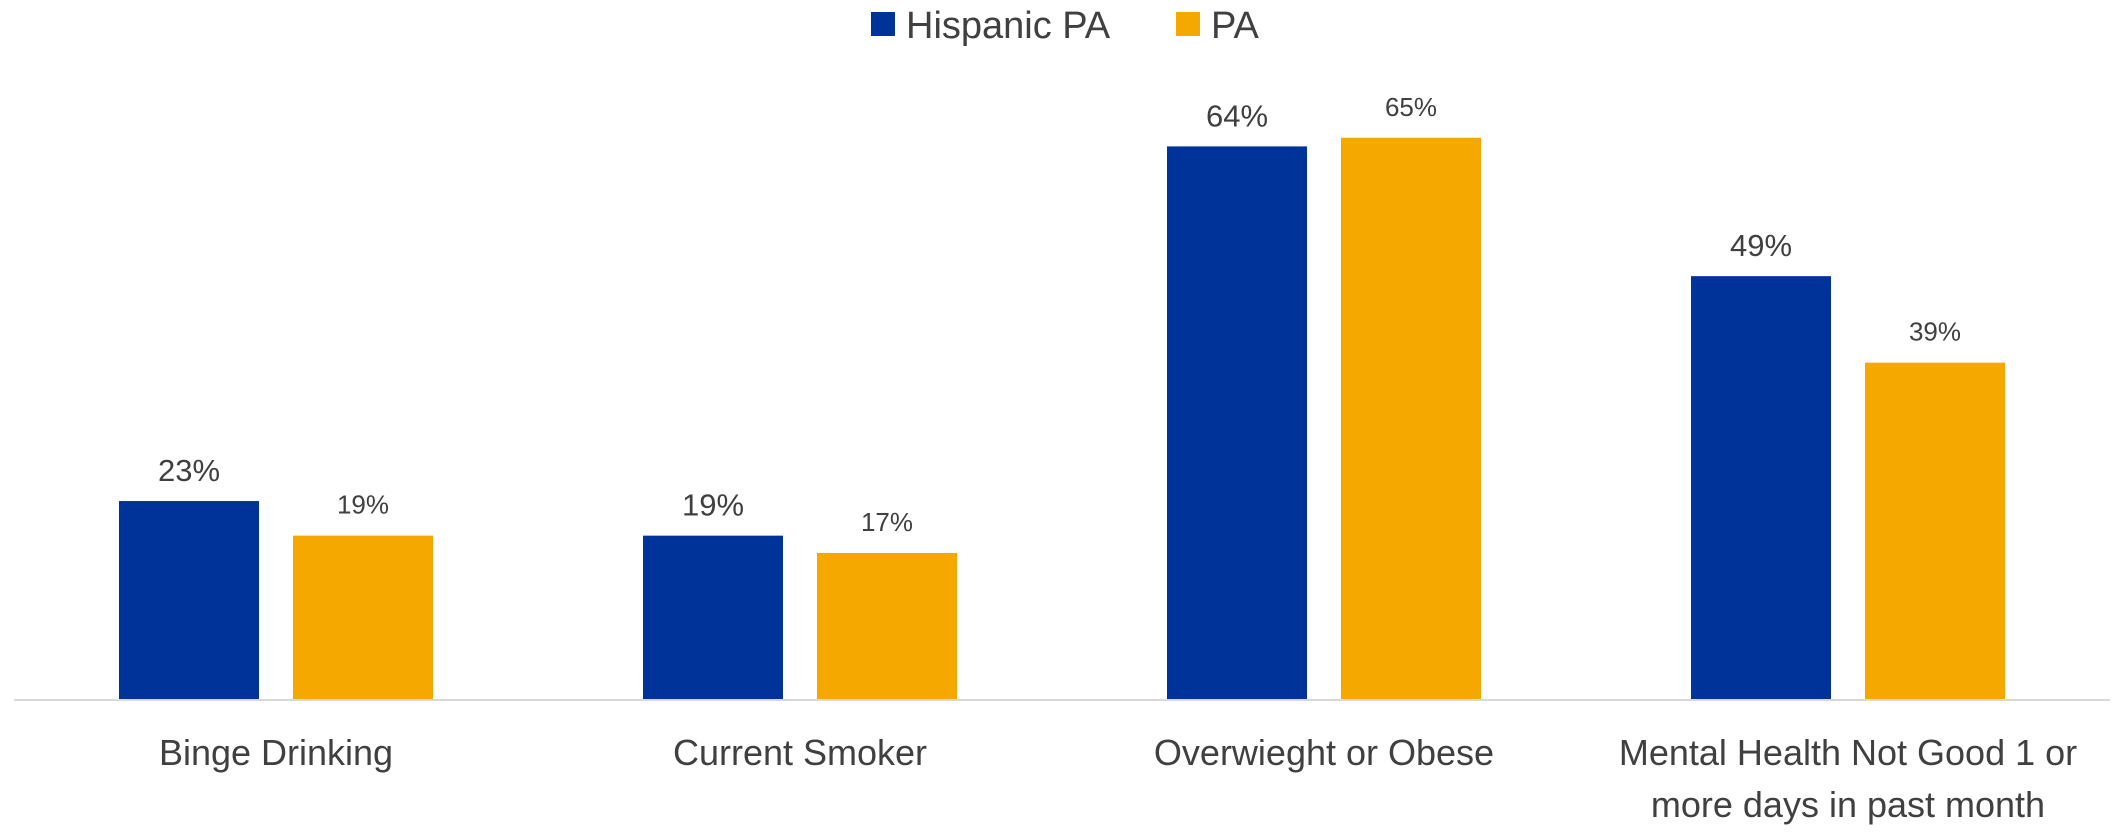 The image size is (2113, 836). What do you see at coordinates (1008, 26) in the screenshot?
I see `legend-label-hispanic-pa: Hispanic PA` at bounding box center [1008, 26].